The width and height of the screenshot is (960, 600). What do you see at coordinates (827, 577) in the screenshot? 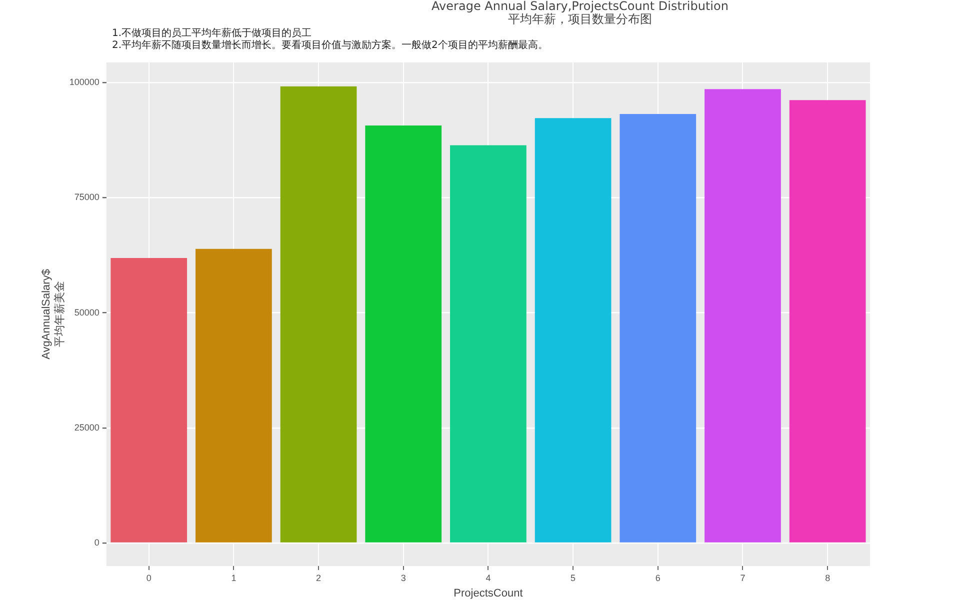
I see `x-tick-label: 8` at bounding box center [827, 577].